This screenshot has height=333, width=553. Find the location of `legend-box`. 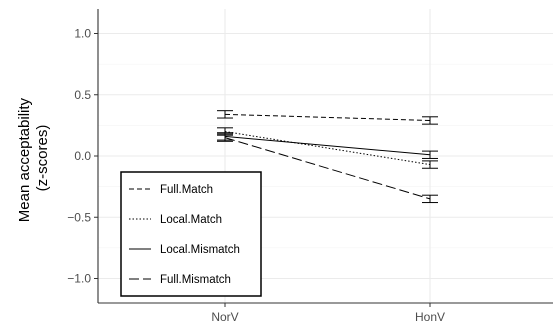

legend-box is located at coordinates (191, 234).